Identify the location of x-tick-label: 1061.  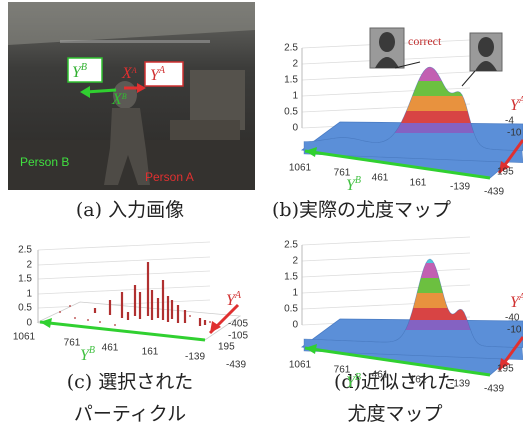
(300, 168).